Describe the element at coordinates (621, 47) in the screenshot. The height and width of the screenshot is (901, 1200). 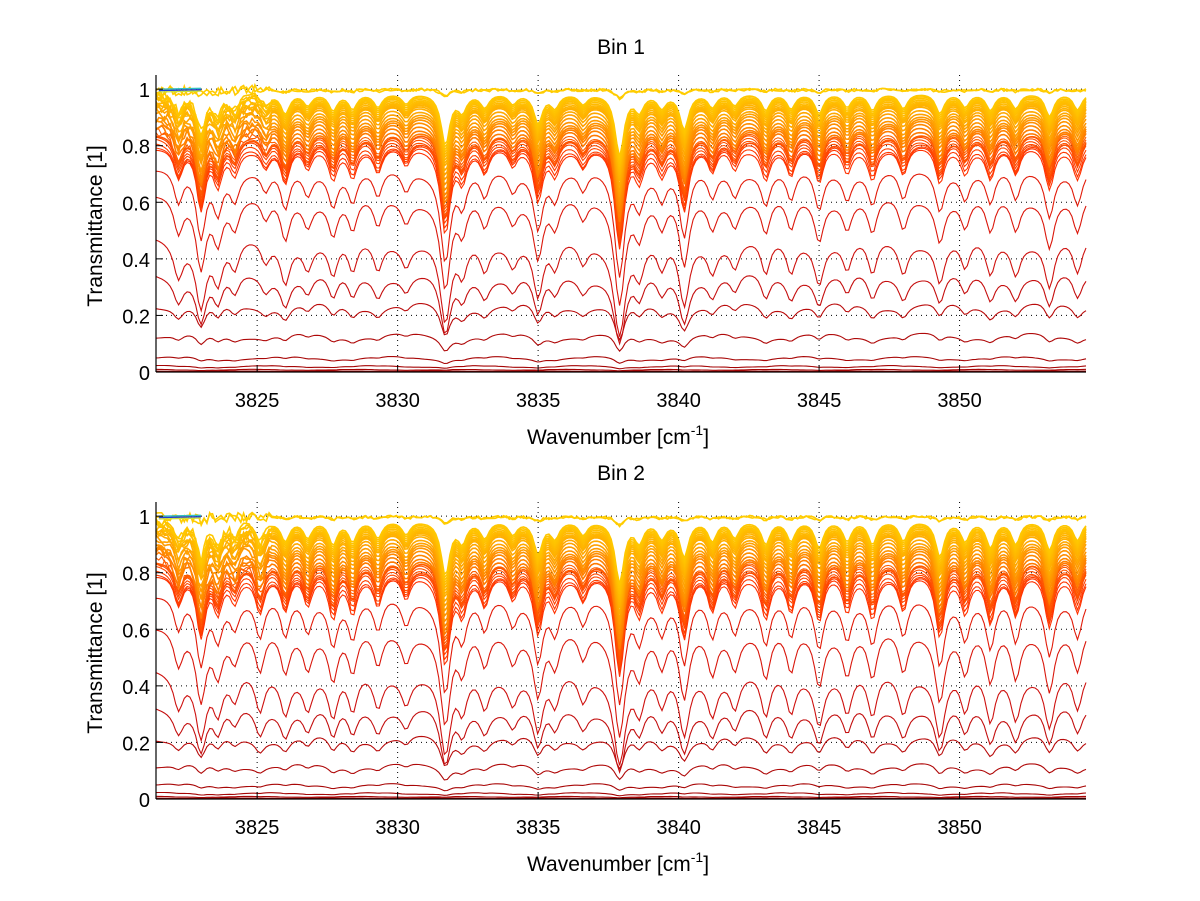
I see `chart-title: Bin 1` at that location.